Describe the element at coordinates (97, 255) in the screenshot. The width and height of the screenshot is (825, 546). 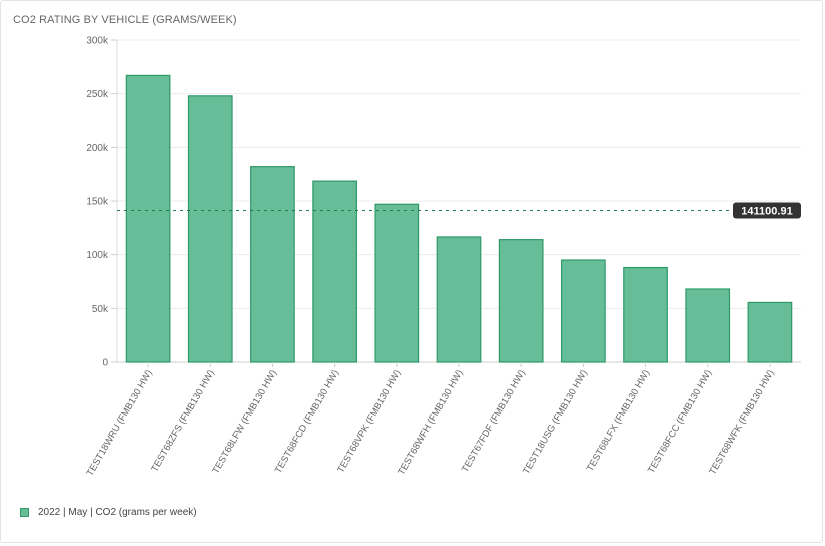
I see `y-tick-label: 100k` at that location.